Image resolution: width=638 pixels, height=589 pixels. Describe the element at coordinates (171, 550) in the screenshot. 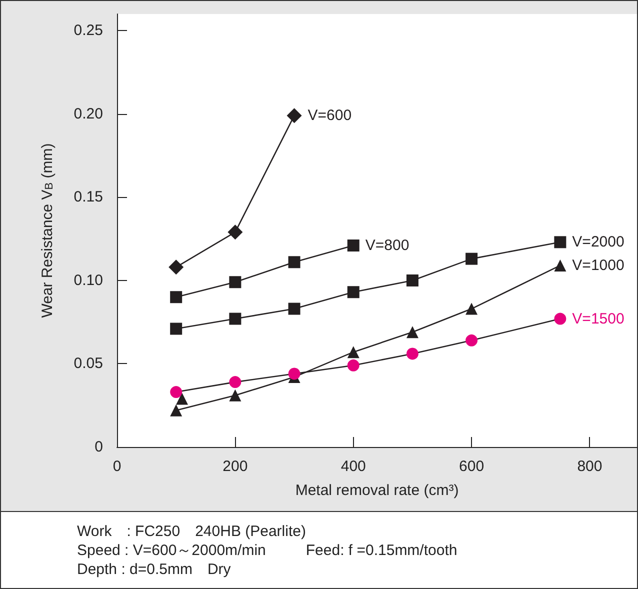

I see `text: Speed : V=600～2000m/min` at that location.